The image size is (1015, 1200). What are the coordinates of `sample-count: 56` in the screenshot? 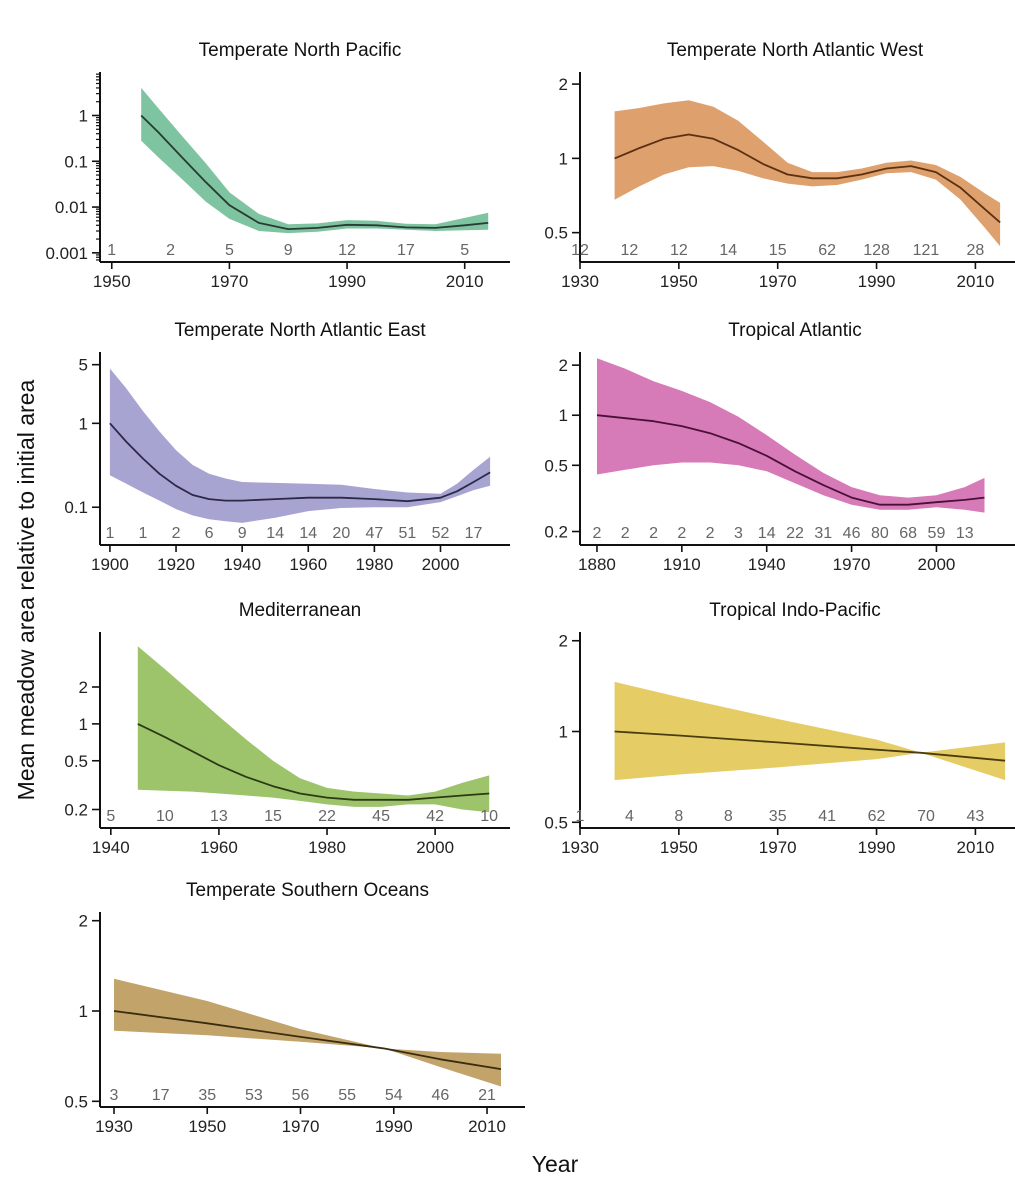 It's located at (301, 1095).